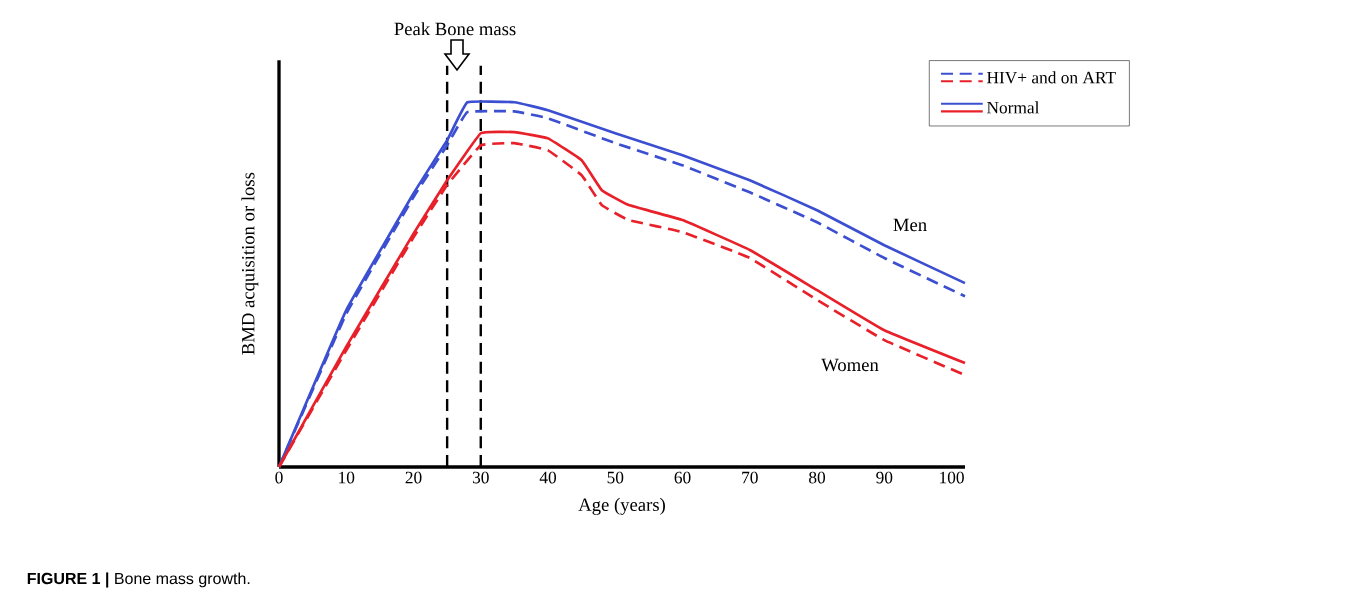  Describe the element at coordinates (1013, 107) in the screenshot. I see `legend-label: Normal` at that location.